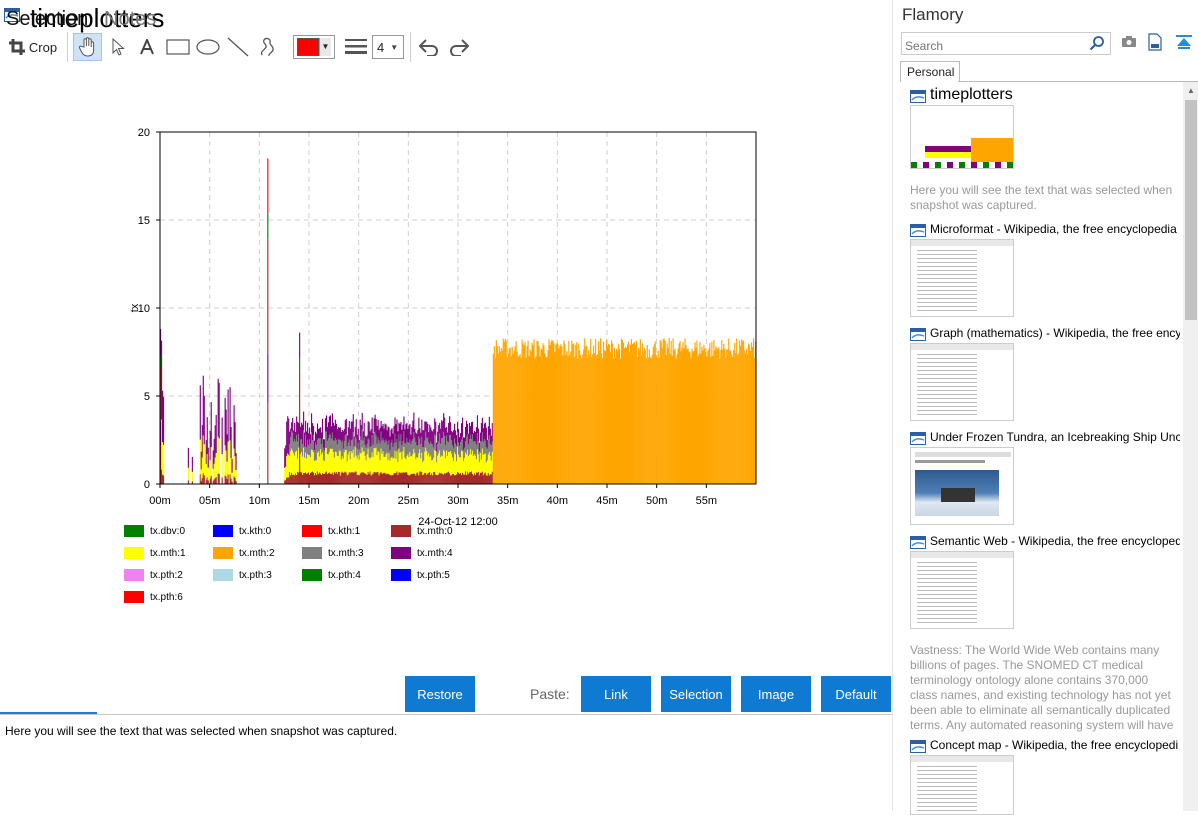 The image size is (1198, 815). What do you see at coordinates (388, 47) in the screenshot?
I see `line-width-select: 4 ▼` at bounding box center [388, 47].